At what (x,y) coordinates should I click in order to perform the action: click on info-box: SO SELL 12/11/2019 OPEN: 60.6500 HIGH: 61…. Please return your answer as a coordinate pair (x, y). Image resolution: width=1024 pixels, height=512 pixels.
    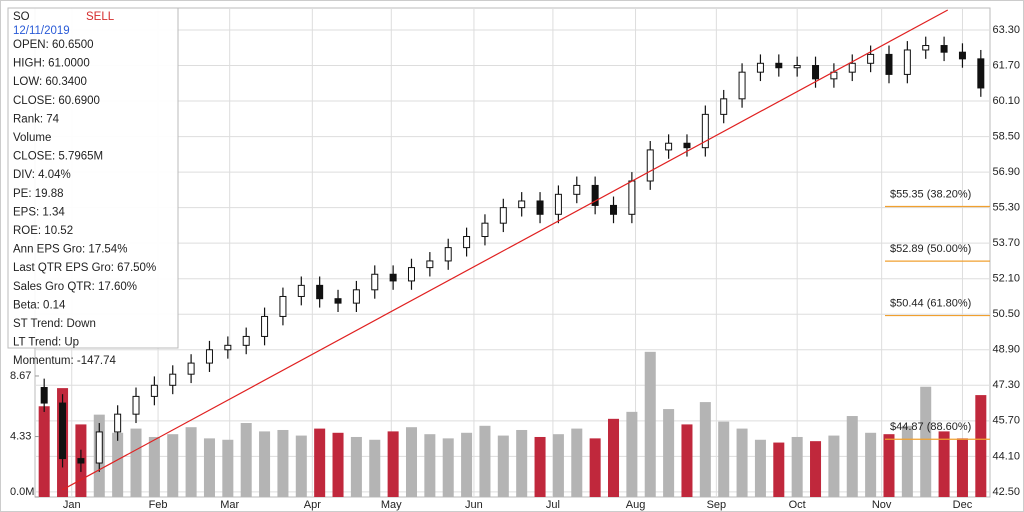
    Looking at the image, I should click on (93, 187).